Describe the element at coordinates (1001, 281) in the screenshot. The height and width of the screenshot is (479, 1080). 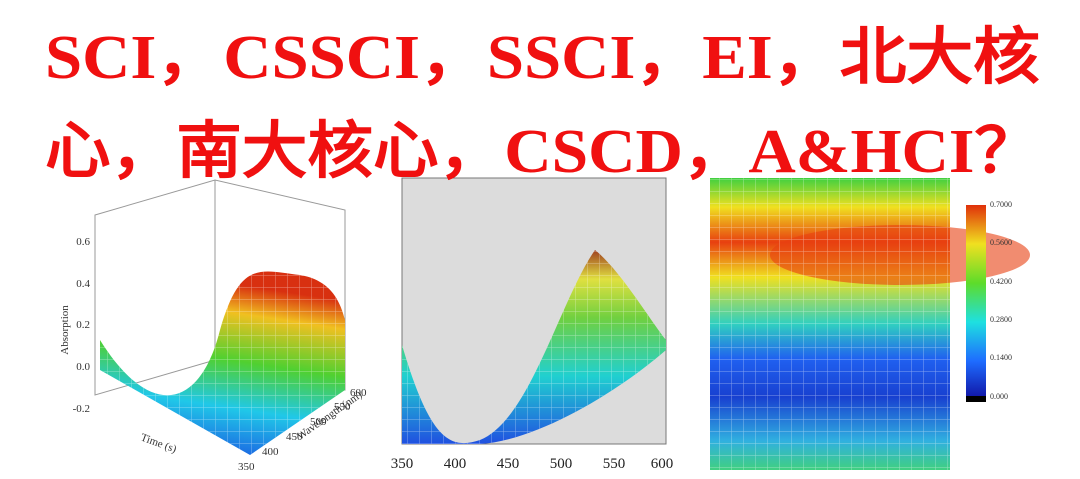
I see `colorbar-tick: 0.4200` at that location.